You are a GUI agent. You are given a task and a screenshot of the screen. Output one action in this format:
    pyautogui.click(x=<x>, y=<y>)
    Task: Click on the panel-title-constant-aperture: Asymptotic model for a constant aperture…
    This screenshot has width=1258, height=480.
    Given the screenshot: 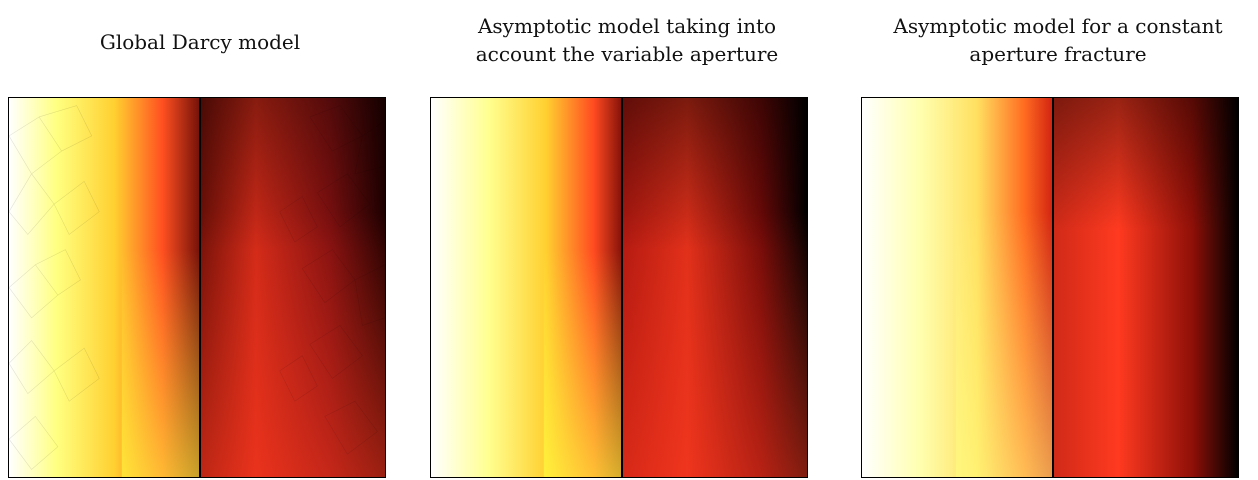 What is the action you would take?
    pyautogui.click(x=1058, y=40)
    